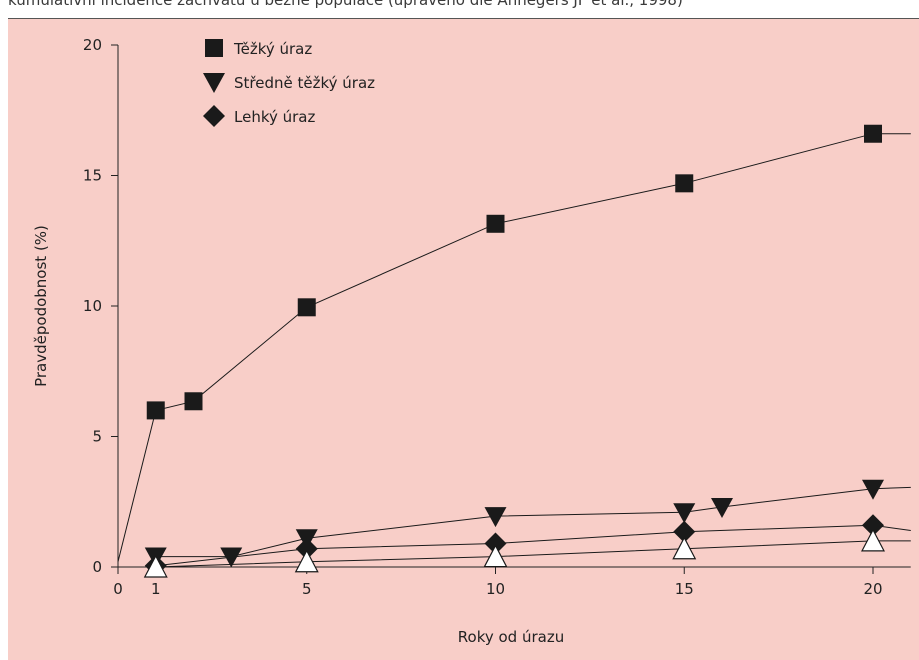  What do you see at coordinates (97, 437) in the screenshot?
I see `y-tick-label: 5` at bounding box center [97, 437].